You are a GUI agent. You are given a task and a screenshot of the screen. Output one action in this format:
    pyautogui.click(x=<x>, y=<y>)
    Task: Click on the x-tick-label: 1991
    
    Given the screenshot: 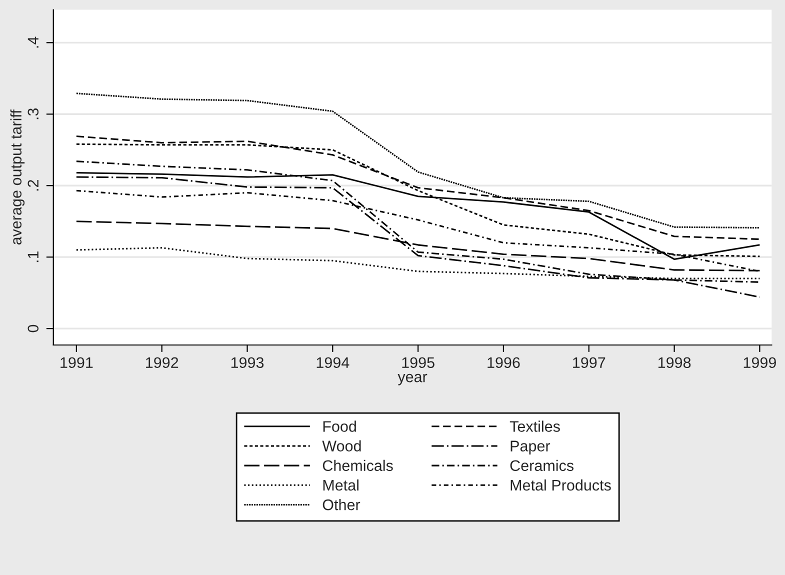 What is the action you would take?
    pyautogui.click(x=76, y=362)
    